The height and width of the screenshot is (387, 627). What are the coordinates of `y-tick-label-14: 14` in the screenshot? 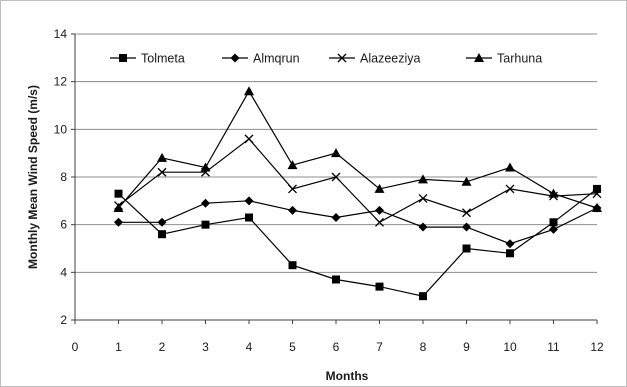 It's located at (61, 34).